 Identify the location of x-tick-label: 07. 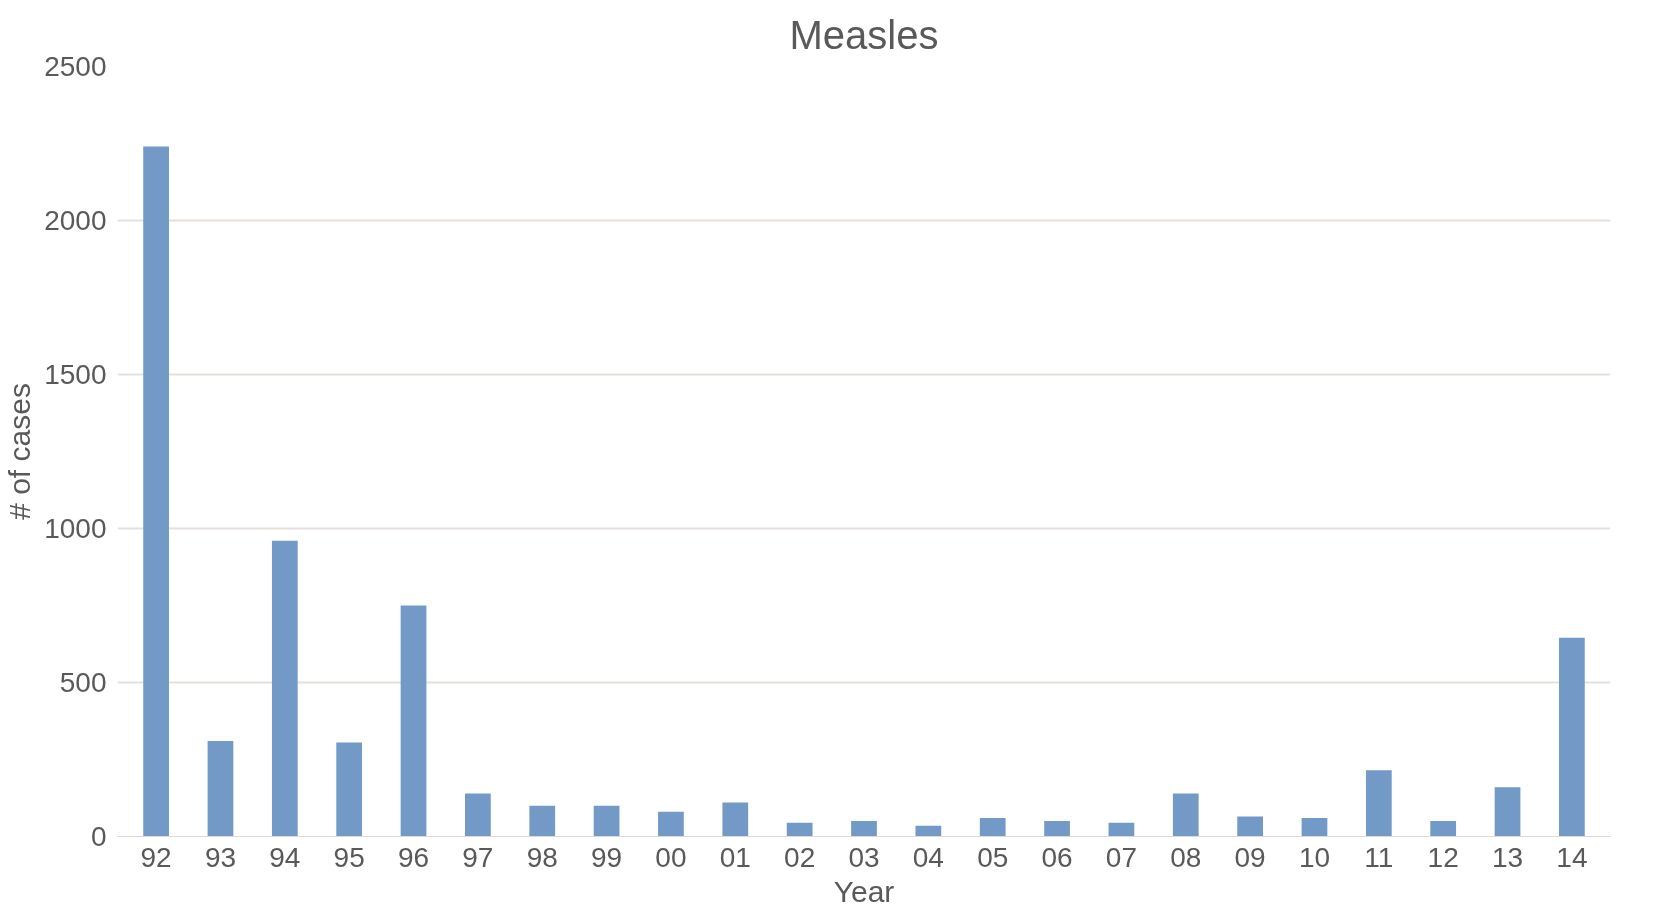
(1121, 857).